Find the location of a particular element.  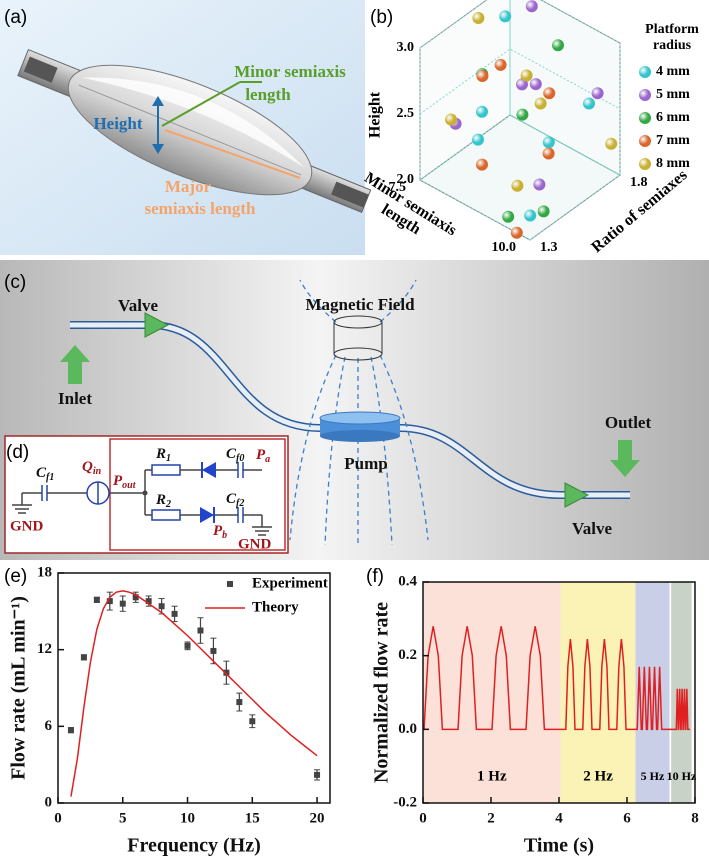

outlet-label: Outlet is located at coordinates (628, 422).